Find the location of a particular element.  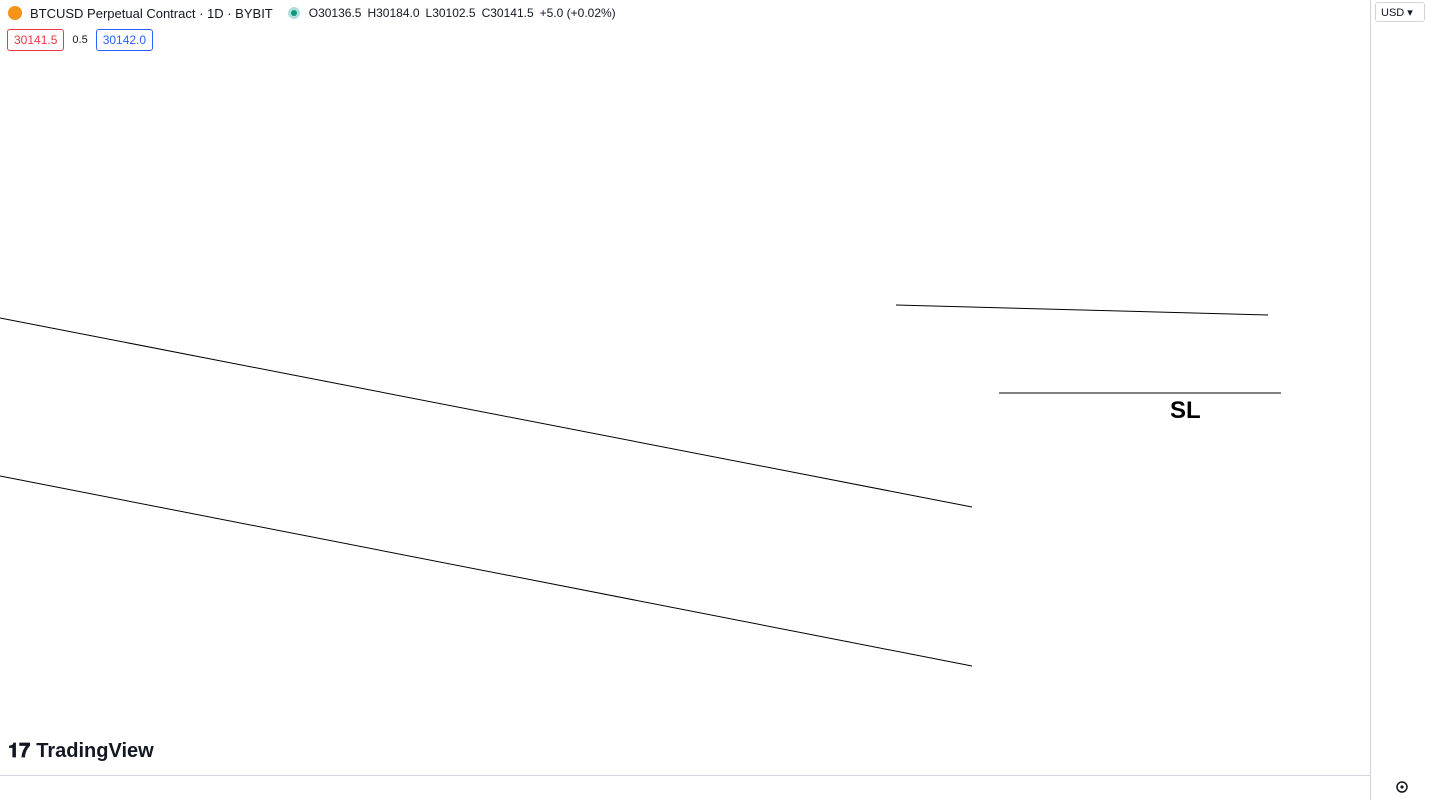

btc-icon is located at coordinates (15, 13).